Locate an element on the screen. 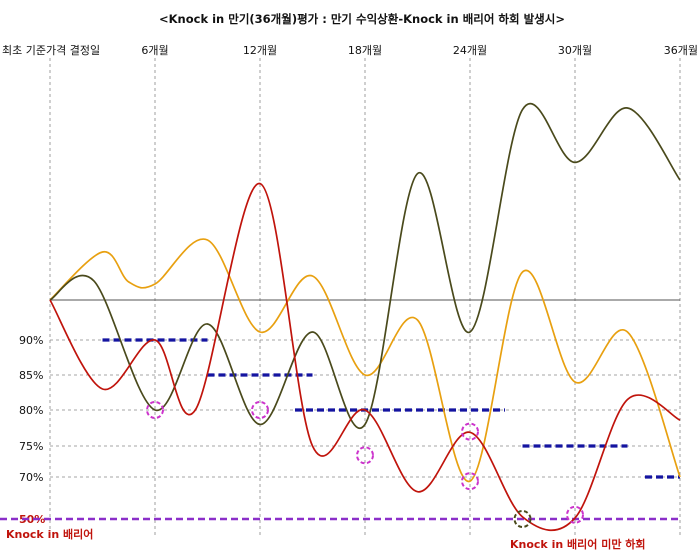 This screenshot has width=700, height=555. x-tick-label-3: 18개월 is located at coordinates (365, 50).